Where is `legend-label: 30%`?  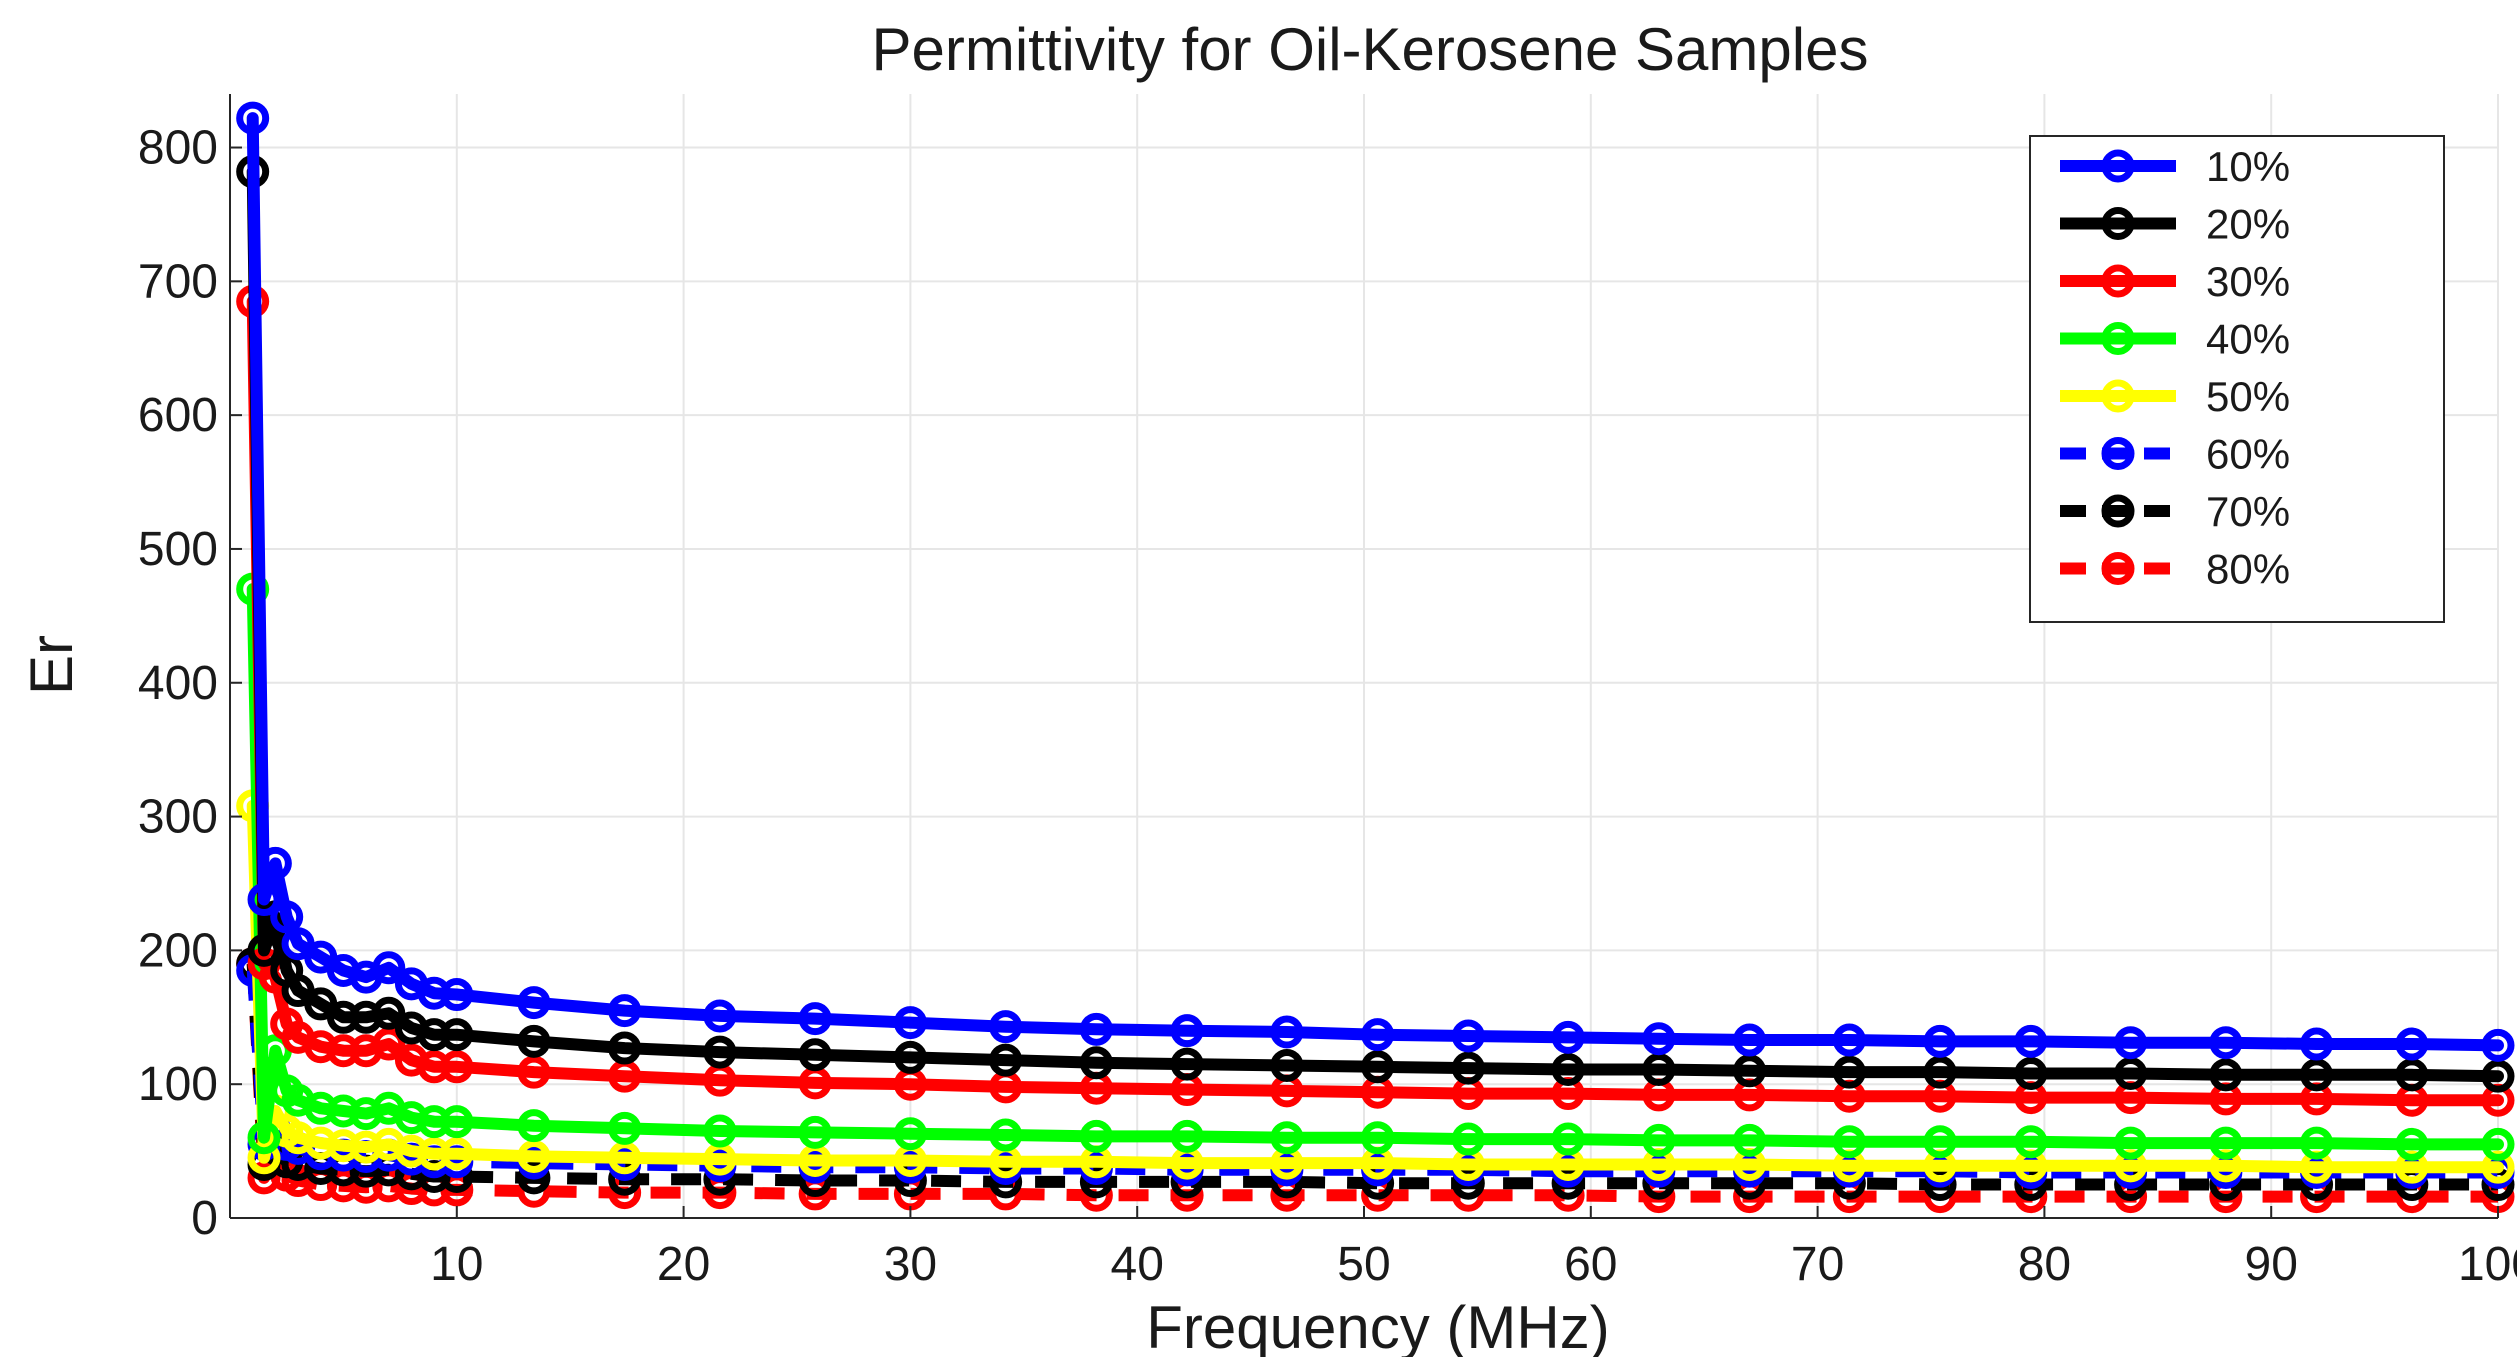
legend-label: 30% is located at coordinates (2248, 281).